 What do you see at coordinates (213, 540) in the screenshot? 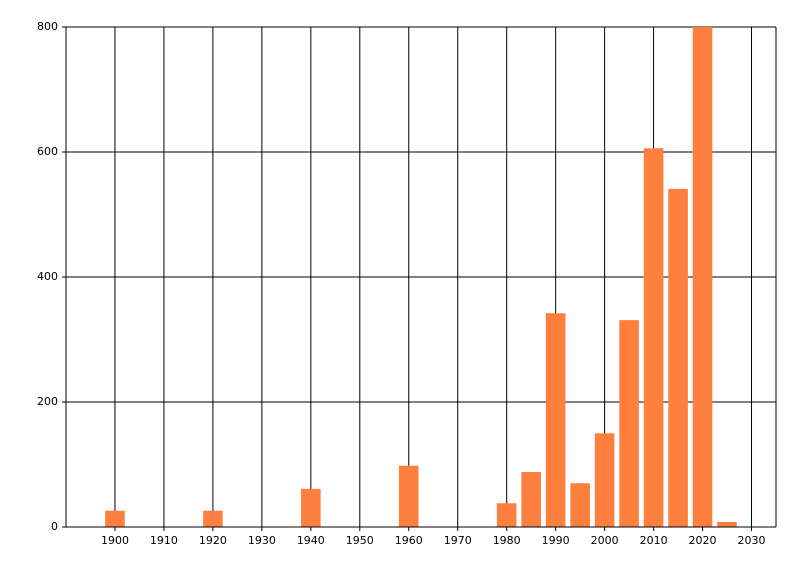
I see `x-tick-label: 1920` at bounding box center [213, 540].